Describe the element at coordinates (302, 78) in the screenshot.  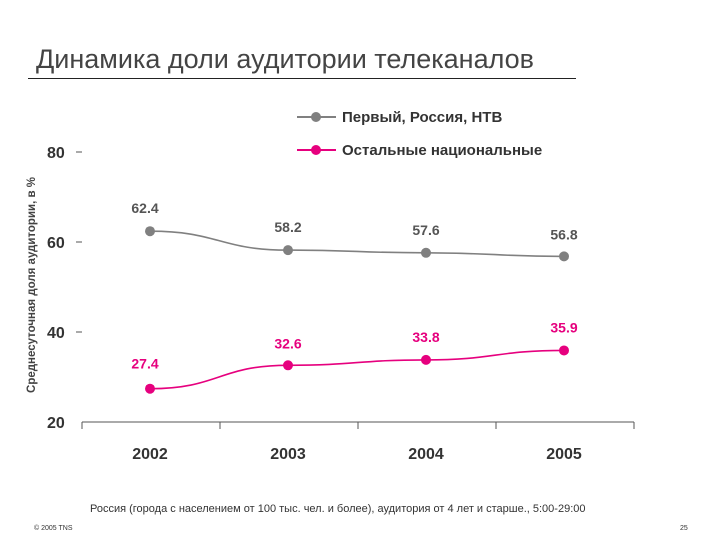
I see `title-divider` at that location.